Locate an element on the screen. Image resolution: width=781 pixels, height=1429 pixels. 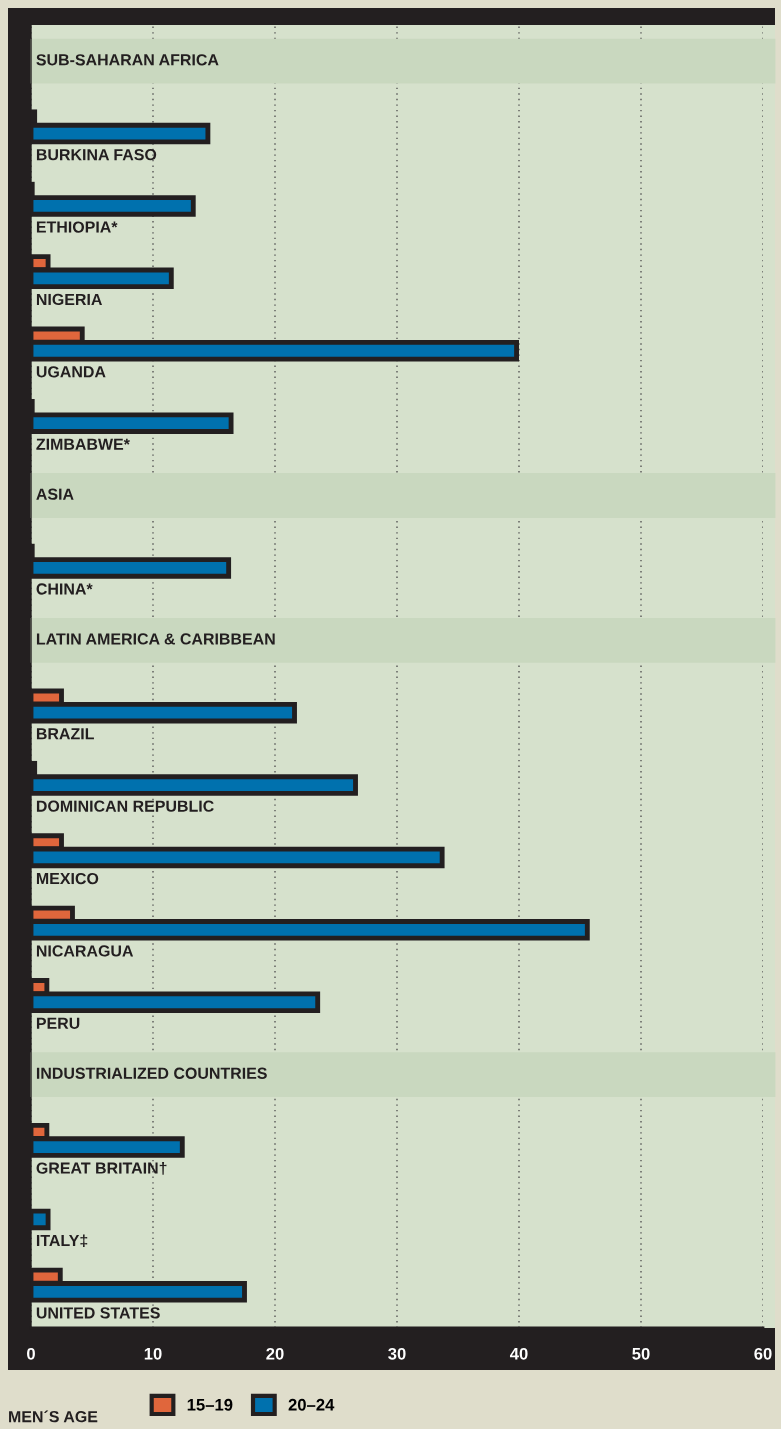
x-tick-label: 0 is located at coordinates (31, 1353).